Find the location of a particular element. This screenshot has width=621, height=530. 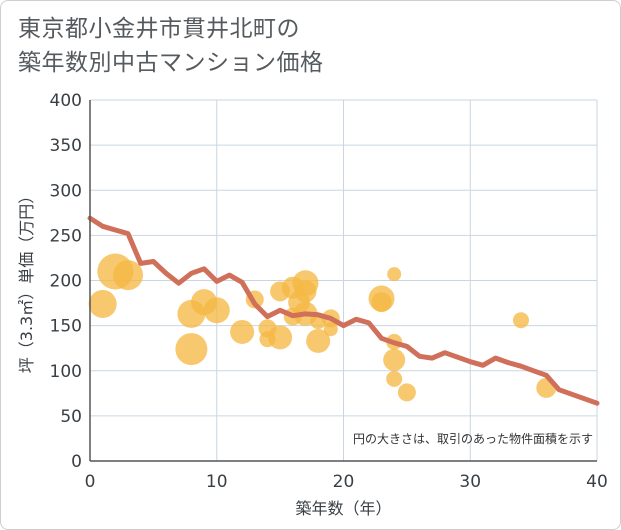

y-tick-label: 300 is located at coordinates (66, 191).